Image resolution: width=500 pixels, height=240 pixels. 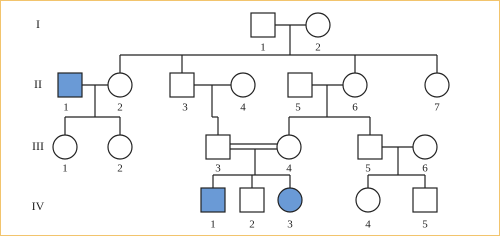 I want to click on generation-label: II, so click(x=38, y=84).